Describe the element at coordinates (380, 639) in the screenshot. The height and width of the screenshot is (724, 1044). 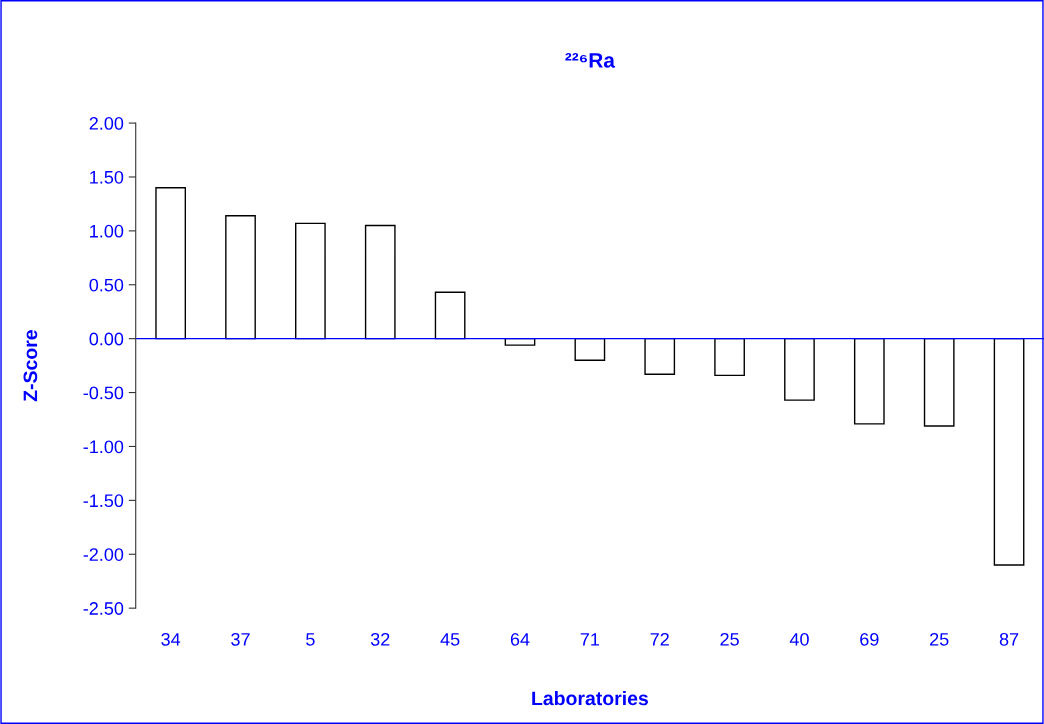
I see `x-tick-label: 32` at that location.